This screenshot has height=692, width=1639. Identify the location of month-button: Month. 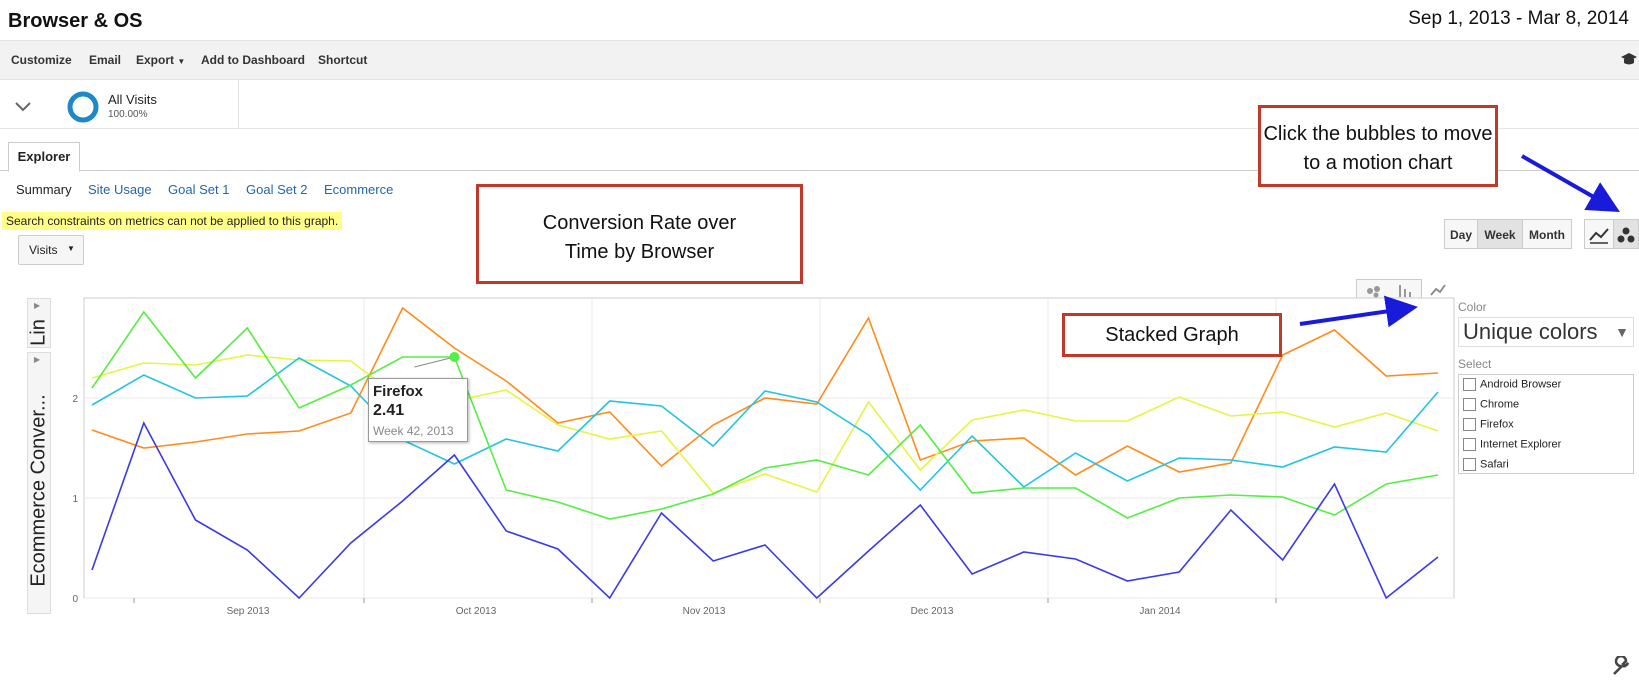
(1547, 234).